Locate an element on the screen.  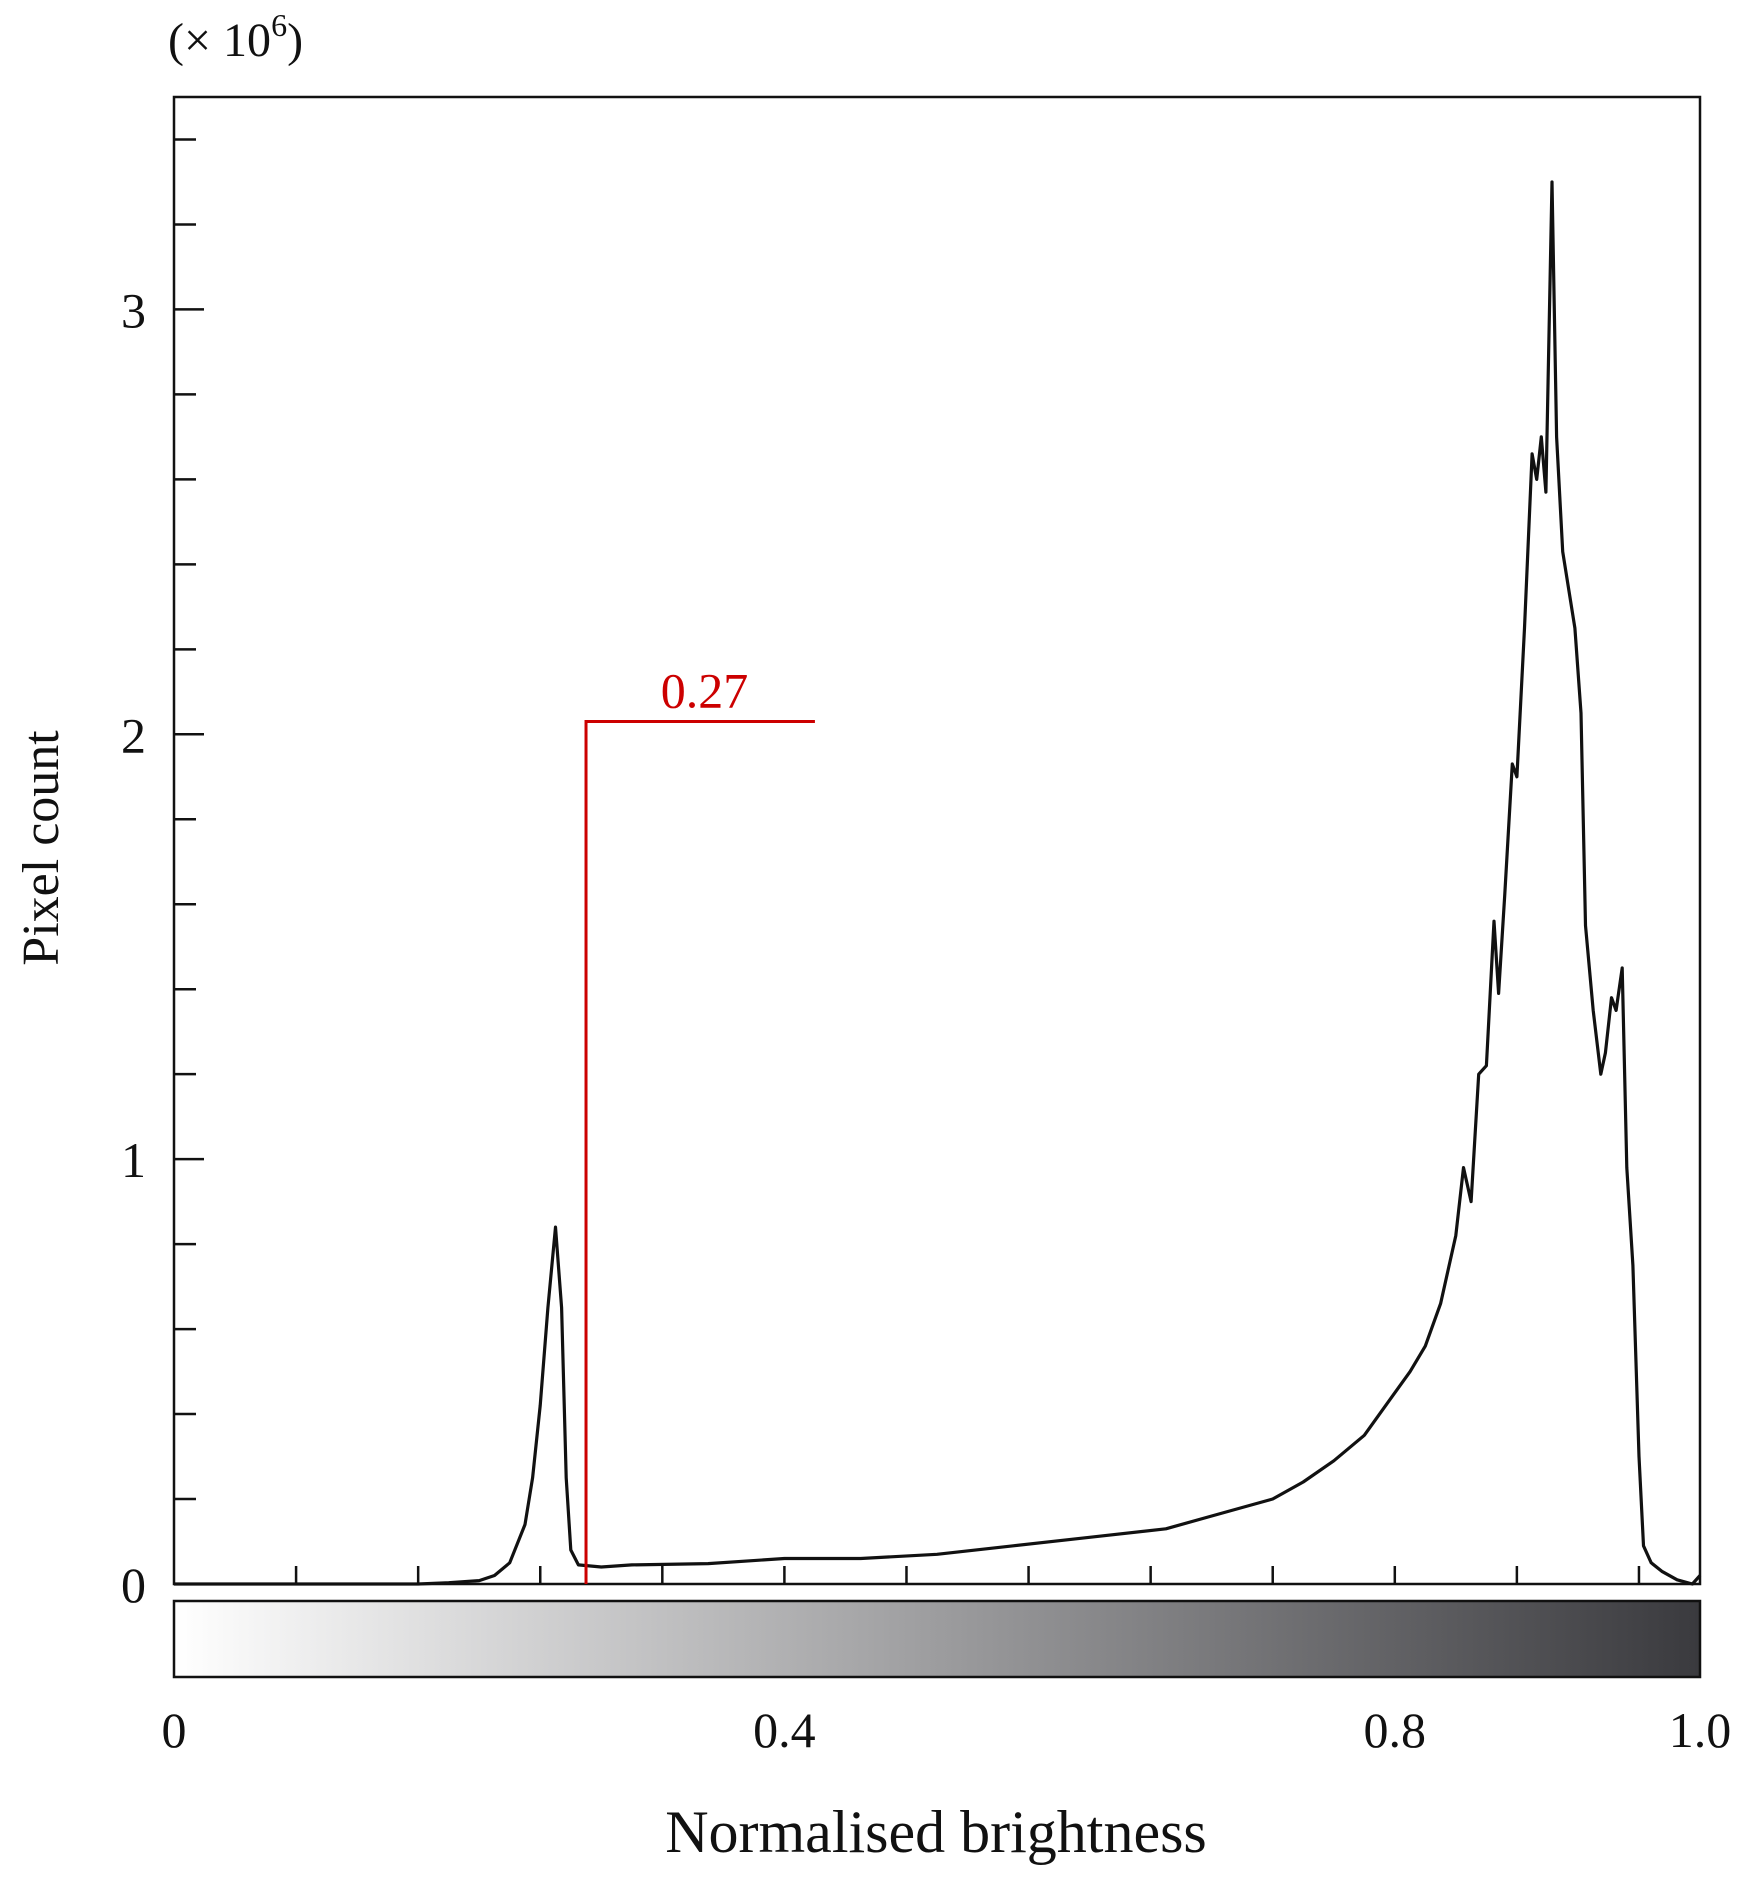
x-tick-label: 1.0 is located at coordinates (1700, 1730).